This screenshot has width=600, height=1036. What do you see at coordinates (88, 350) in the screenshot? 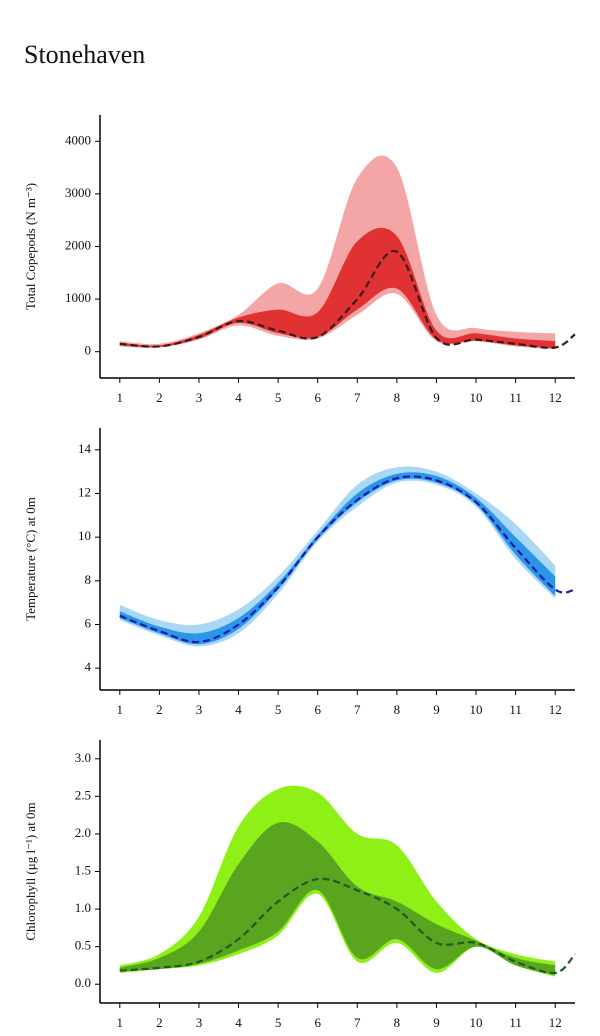
I see `y-tick-label: 0` at bounding box center [88, 350].